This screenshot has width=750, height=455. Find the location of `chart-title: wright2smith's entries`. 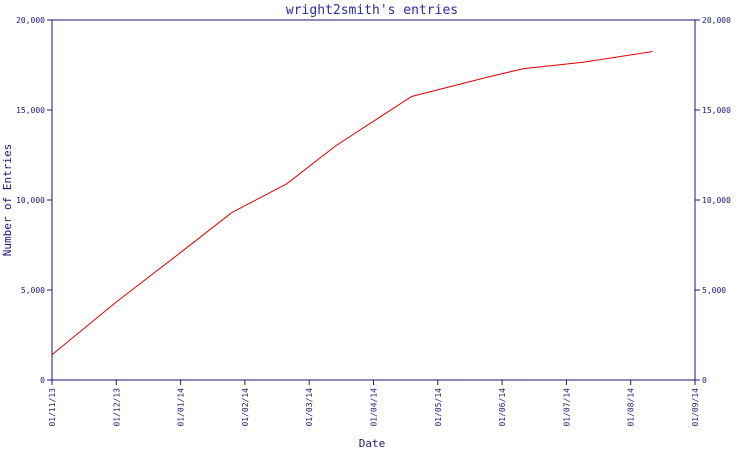

chart-title: wright2smith's entries is located at coordinates (372, 10).